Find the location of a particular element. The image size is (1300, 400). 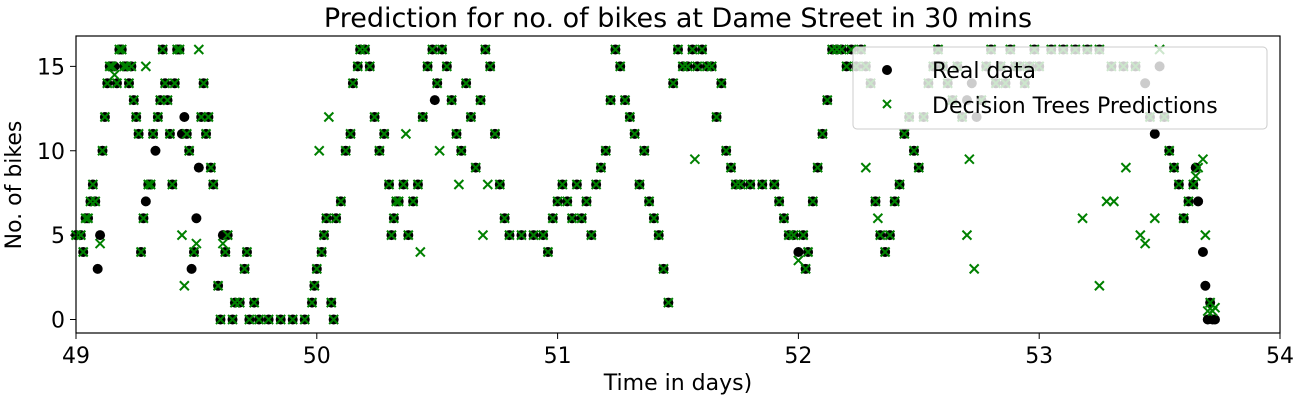

y-axis-label: No. of bikes is located at coordinates (14, 185).